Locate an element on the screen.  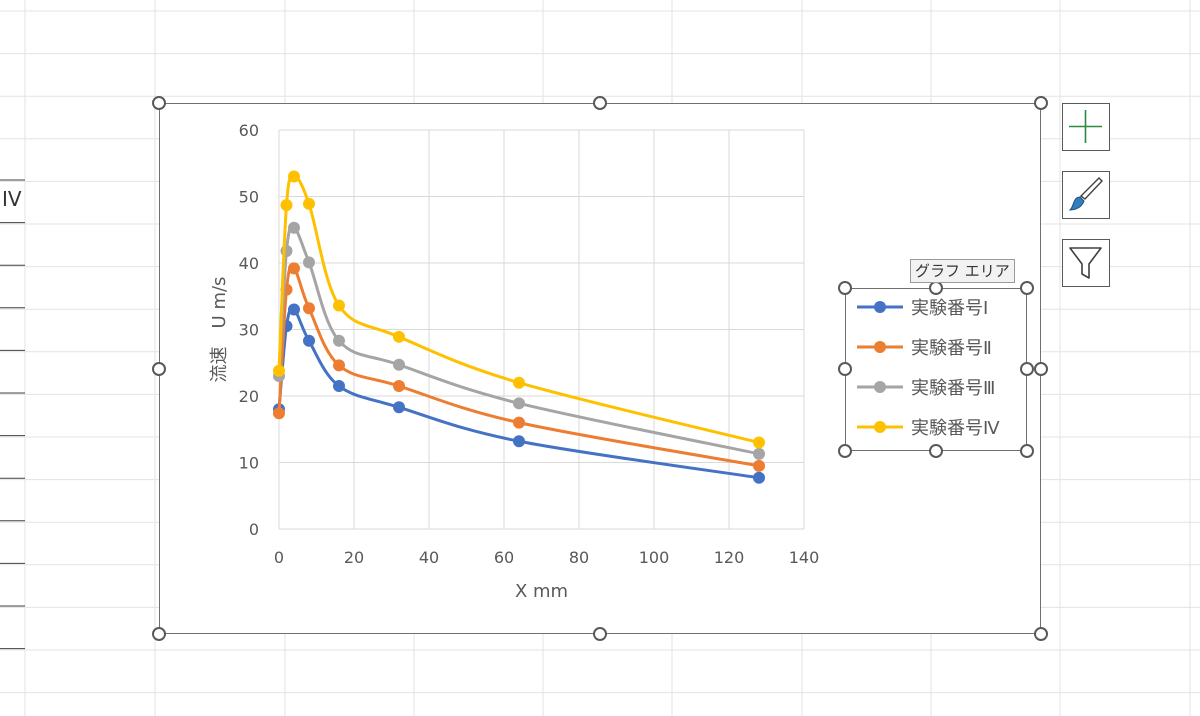
legend-label: 実験番号Ⅱ is located at coordinates (951, 348).